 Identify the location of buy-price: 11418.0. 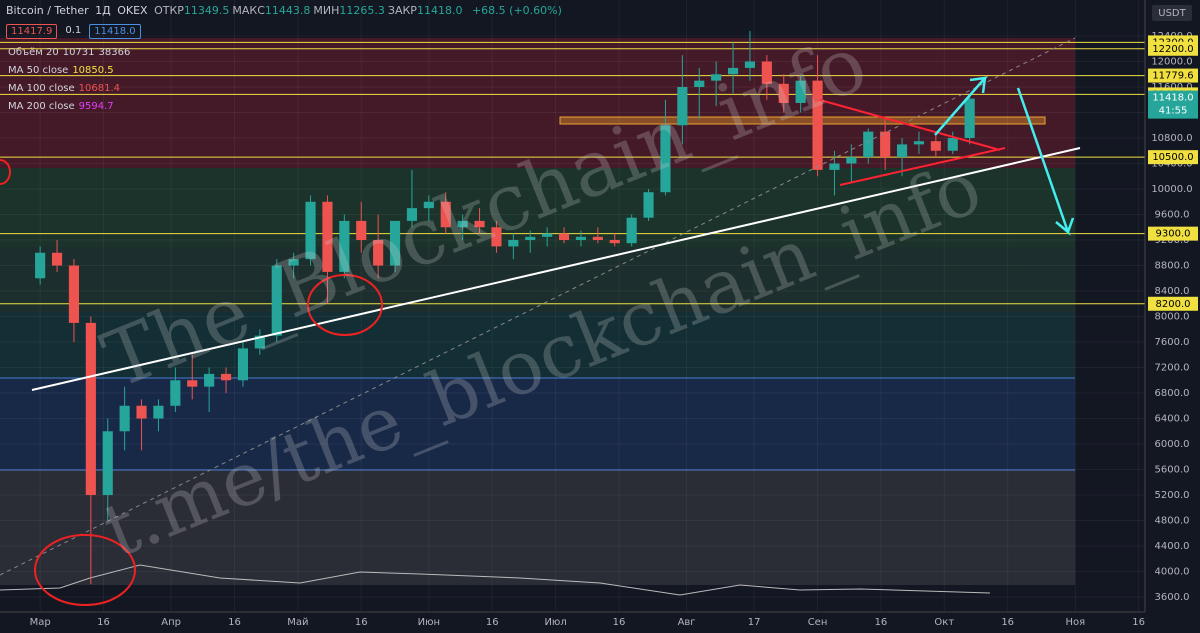
(115, 31).